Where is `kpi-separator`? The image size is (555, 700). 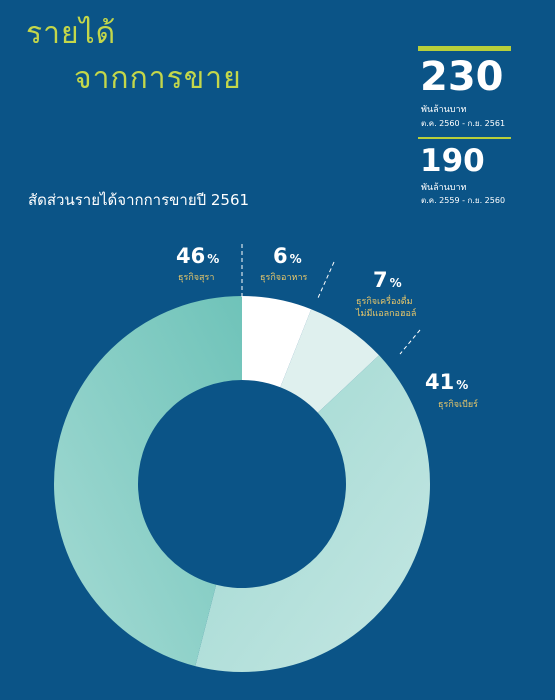
kpi-separator is located at coordinates (464, 138).